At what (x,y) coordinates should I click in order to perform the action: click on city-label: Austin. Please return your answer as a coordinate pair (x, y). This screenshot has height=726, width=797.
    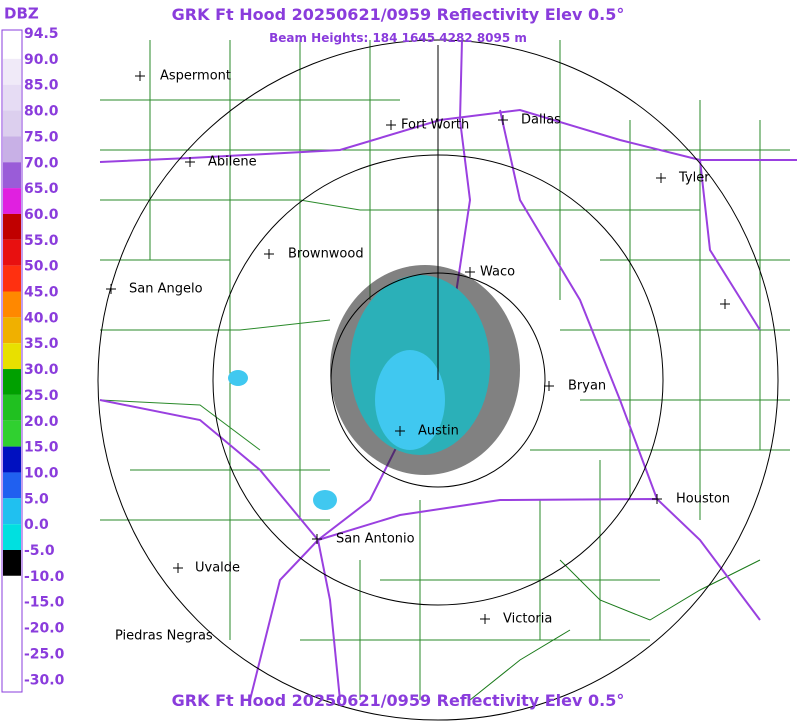
    Looking at the image, I should click on (438, 431).